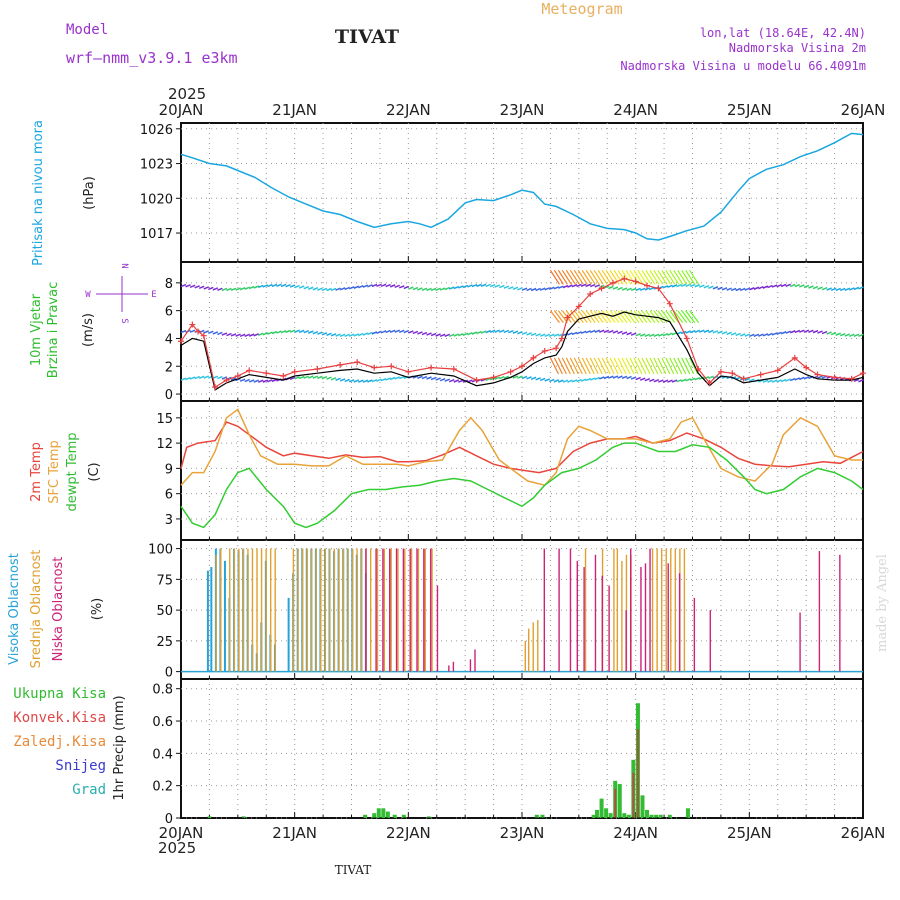 The height and width of the screenshot is (900, 900). Describe the element at coordinates (169, 520) in the screenshot. I see `temperature-ytick-label: 3` at that location.